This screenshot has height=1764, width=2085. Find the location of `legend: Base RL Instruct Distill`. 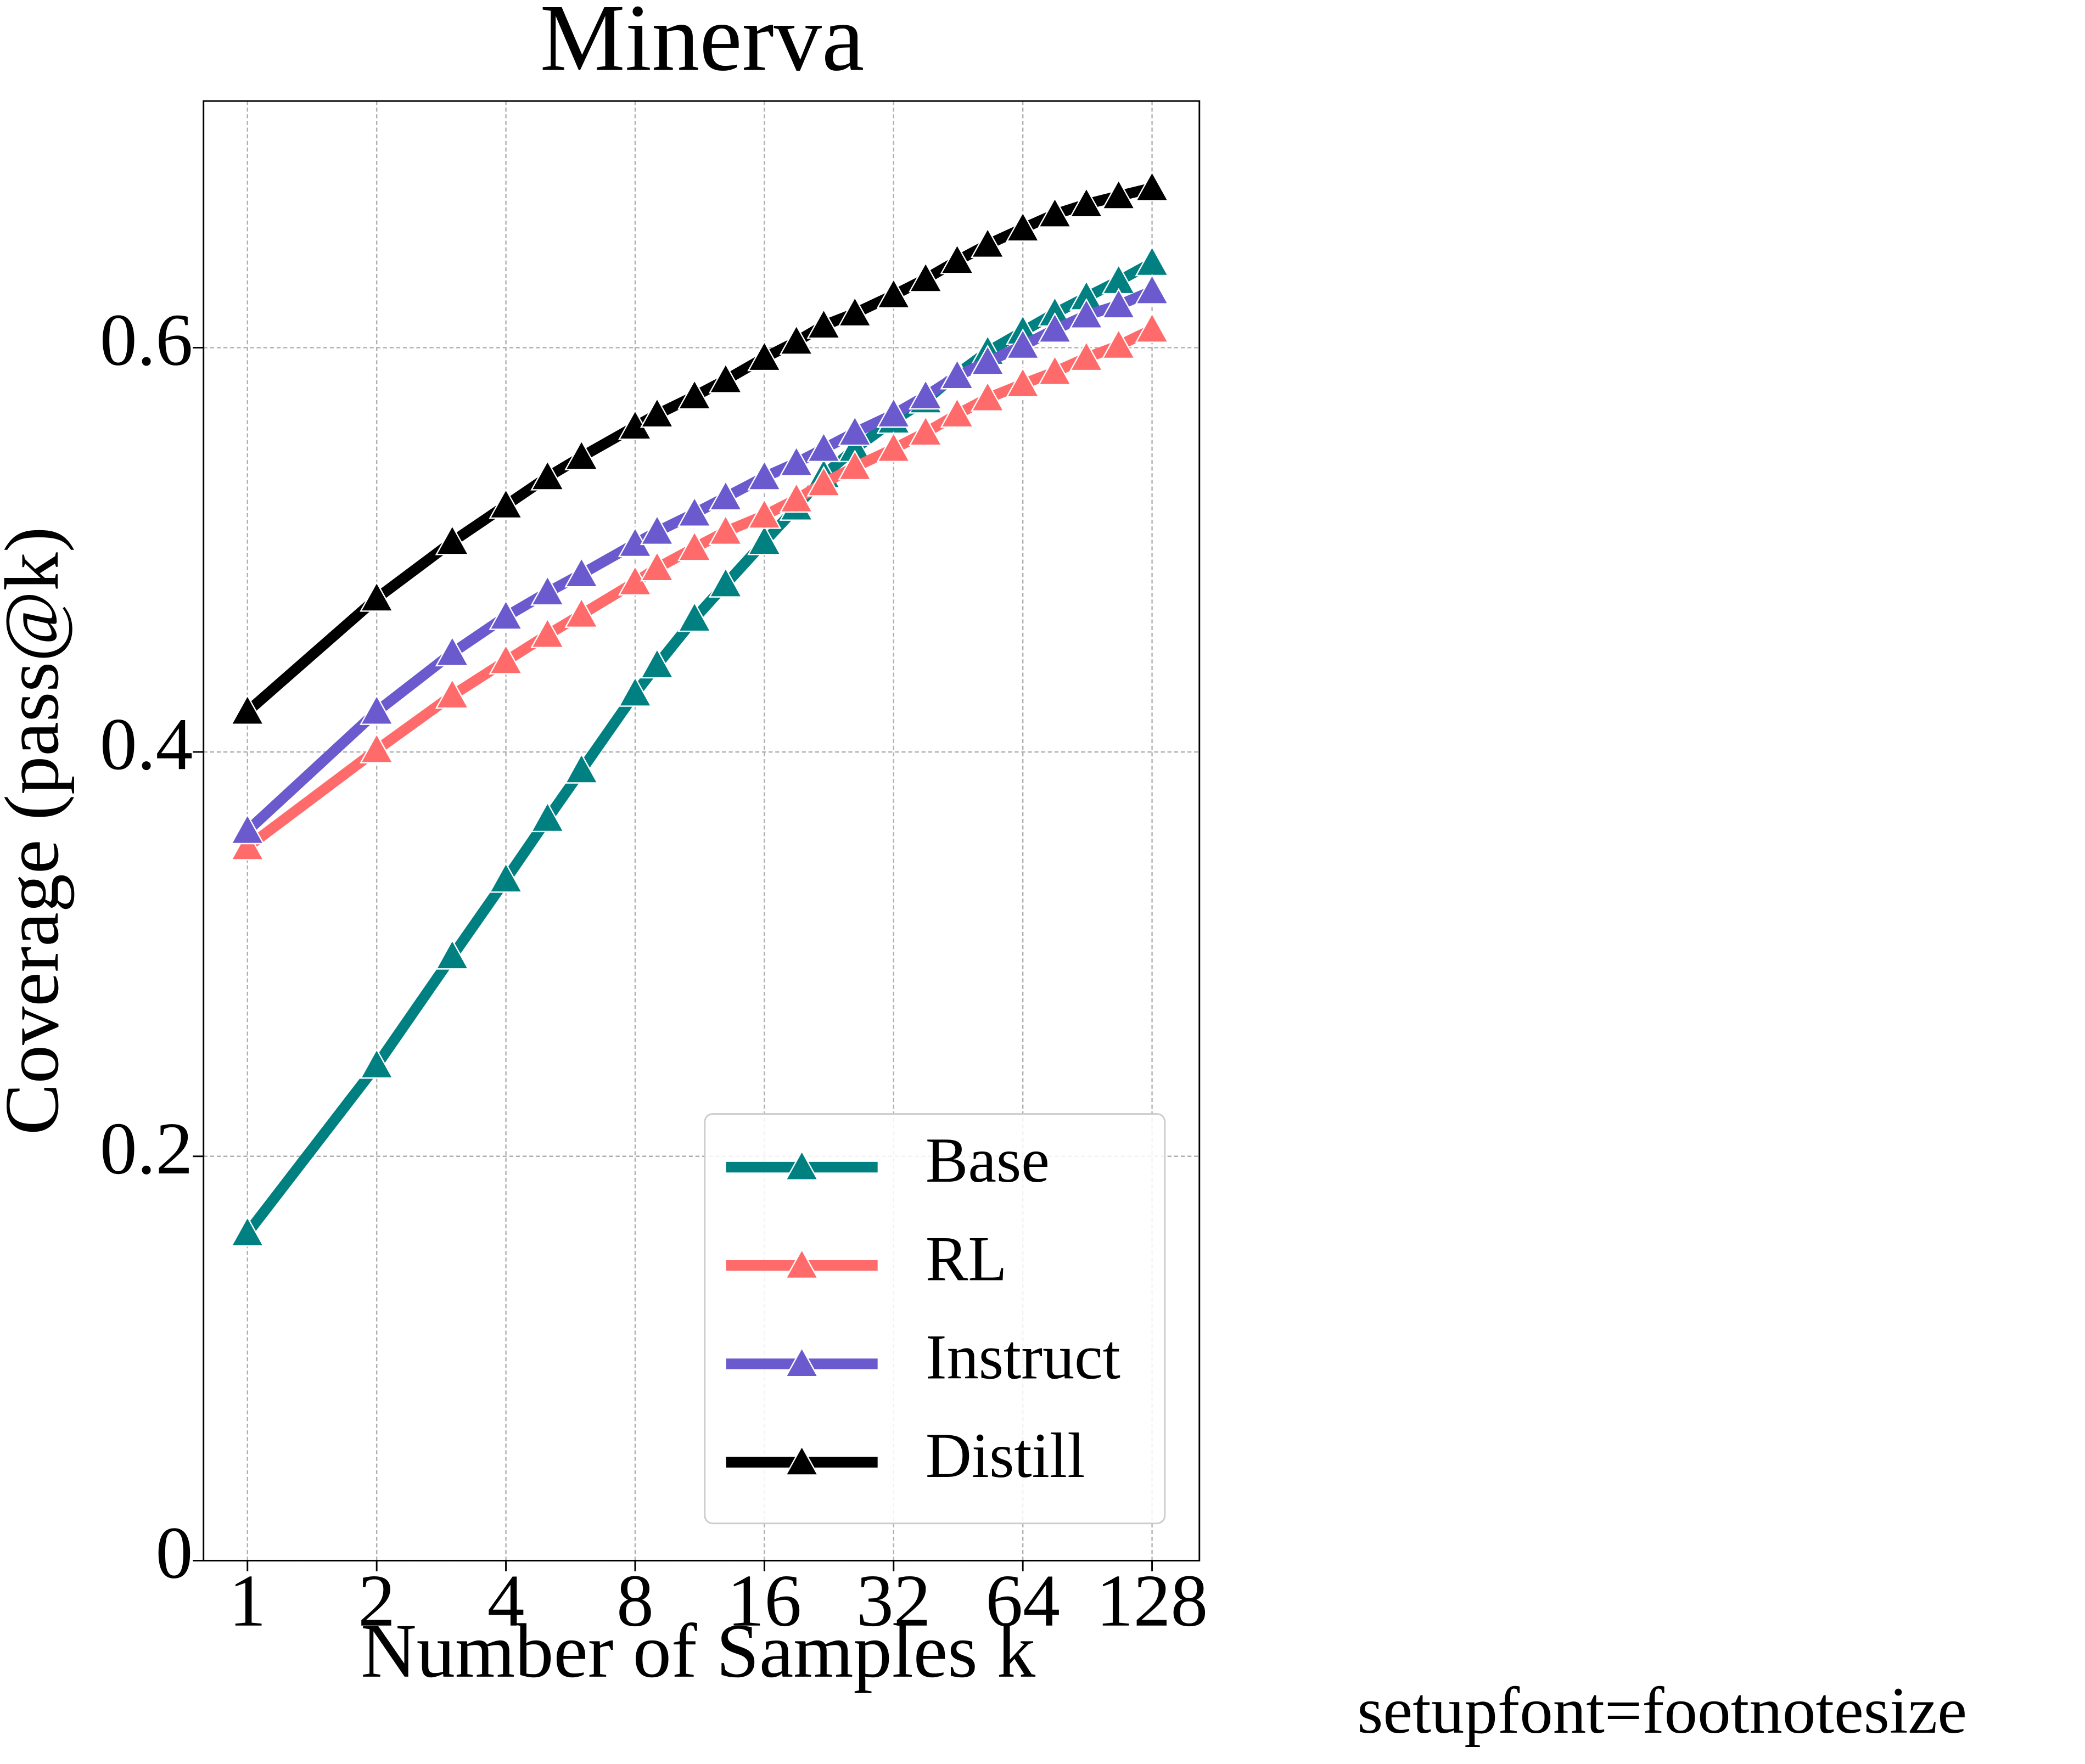

legend: Base RL Instruct Distill is located at coordinates (935, 1319).